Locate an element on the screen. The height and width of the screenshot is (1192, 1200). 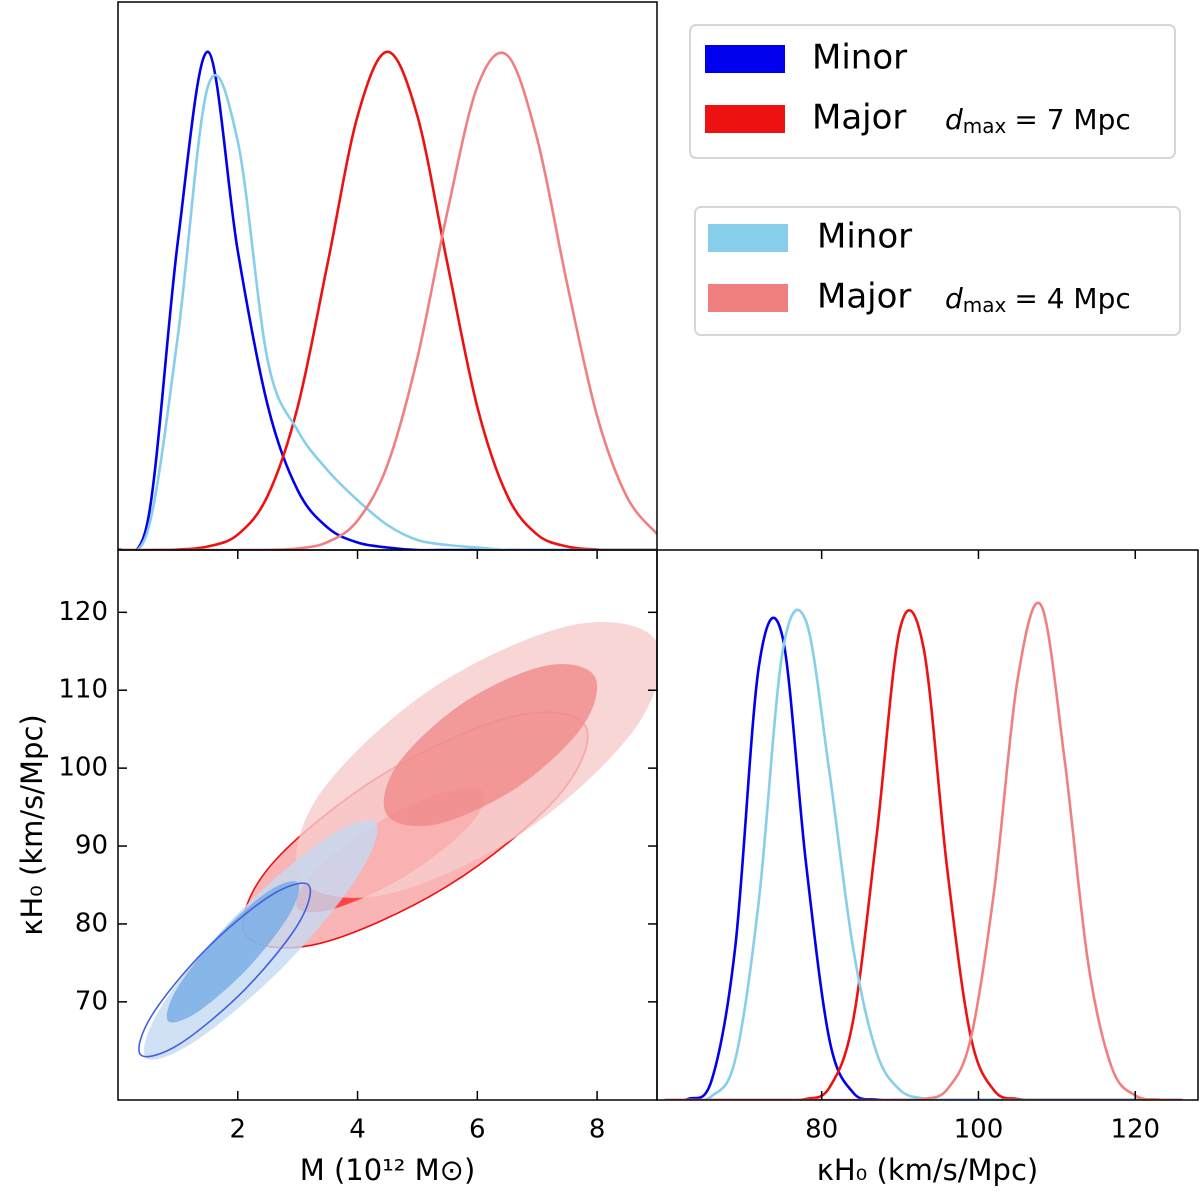
x-tick-label: 120 is located at coordinates (1135, 1130).